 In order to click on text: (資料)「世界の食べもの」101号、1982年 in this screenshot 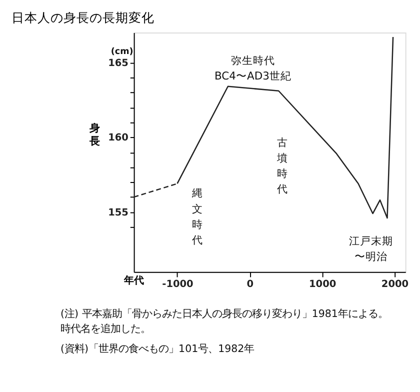, I will do `click(157, 348)`.